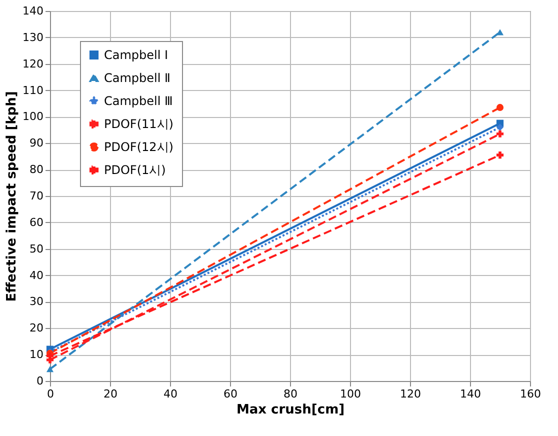 This screenshot has height=436, width=558. What do you see at coordinates (135, 170) in the screenshot?
I see `legend-label: PDOF(1시)` at bounding box center [135, 170].